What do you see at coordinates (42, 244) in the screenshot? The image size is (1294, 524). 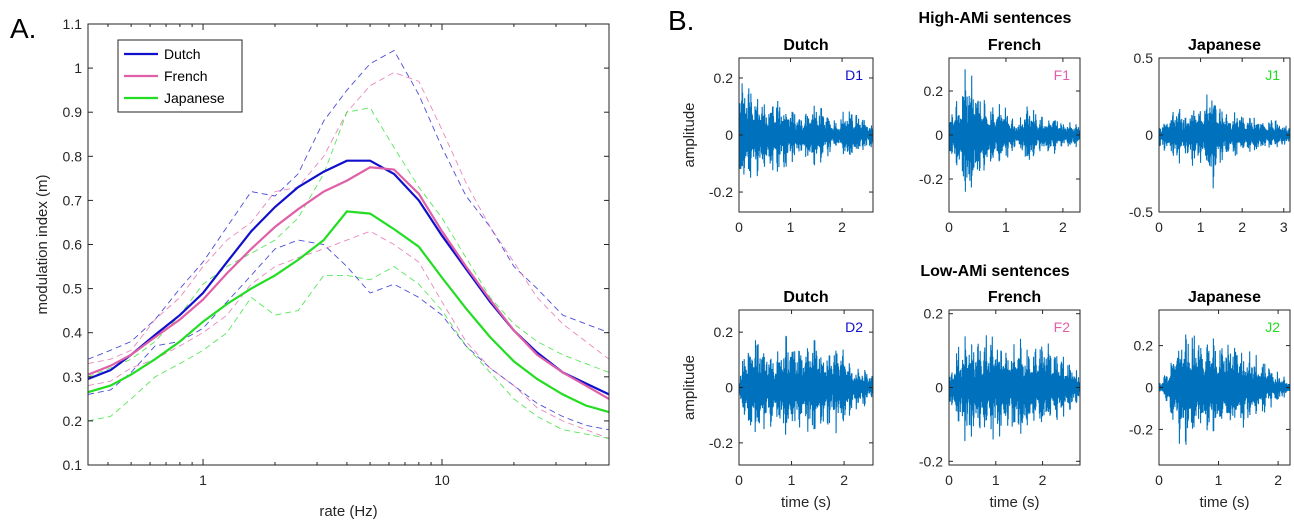 I see `y-axis-label: modulation index (m)` at bounding box center [42, 244].